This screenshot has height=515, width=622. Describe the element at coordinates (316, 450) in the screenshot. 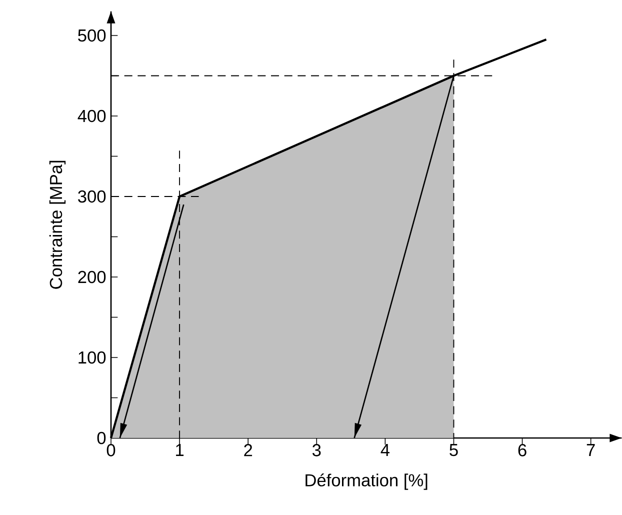

I see `x-tick-label: 3` at that location.